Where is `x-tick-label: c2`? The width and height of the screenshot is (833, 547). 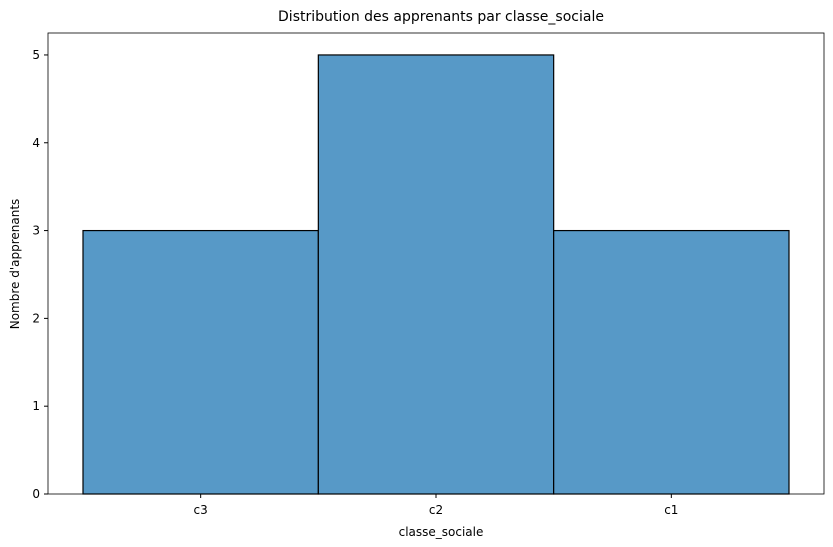
x-tick-label: c2 is located at coordinates (436, 510).